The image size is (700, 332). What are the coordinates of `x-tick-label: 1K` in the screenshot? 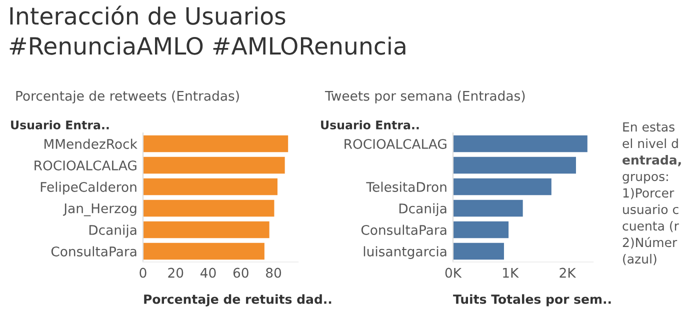 It's located at (511, 273).